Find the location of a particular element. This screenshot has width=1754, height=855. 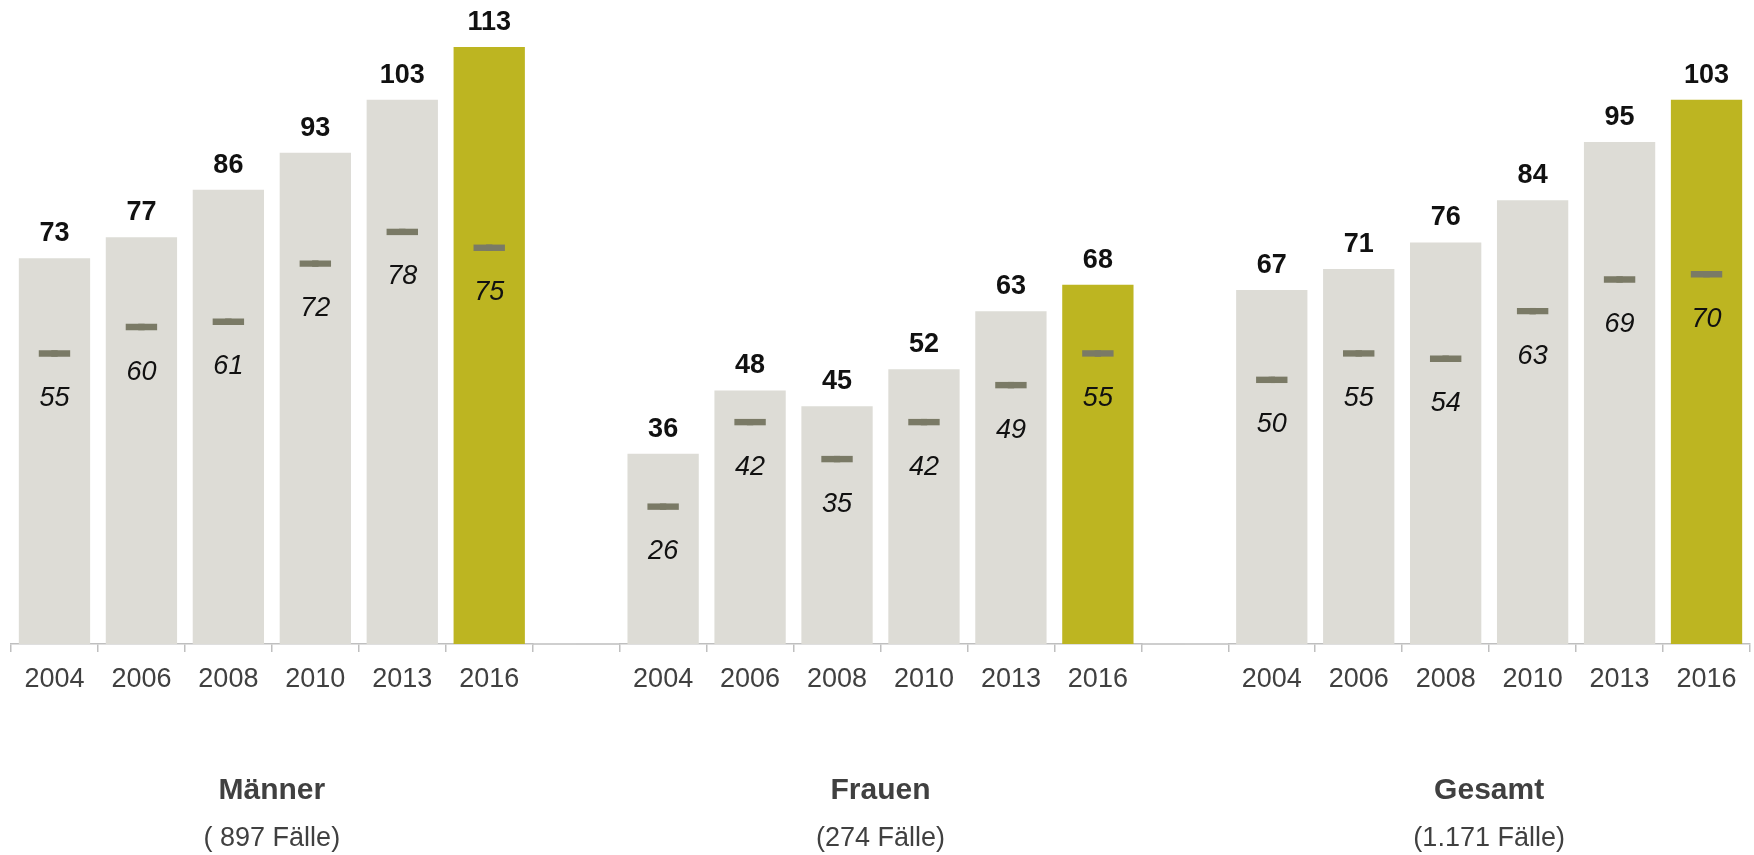

data-label: 93 is located at coordinates (315, 126).